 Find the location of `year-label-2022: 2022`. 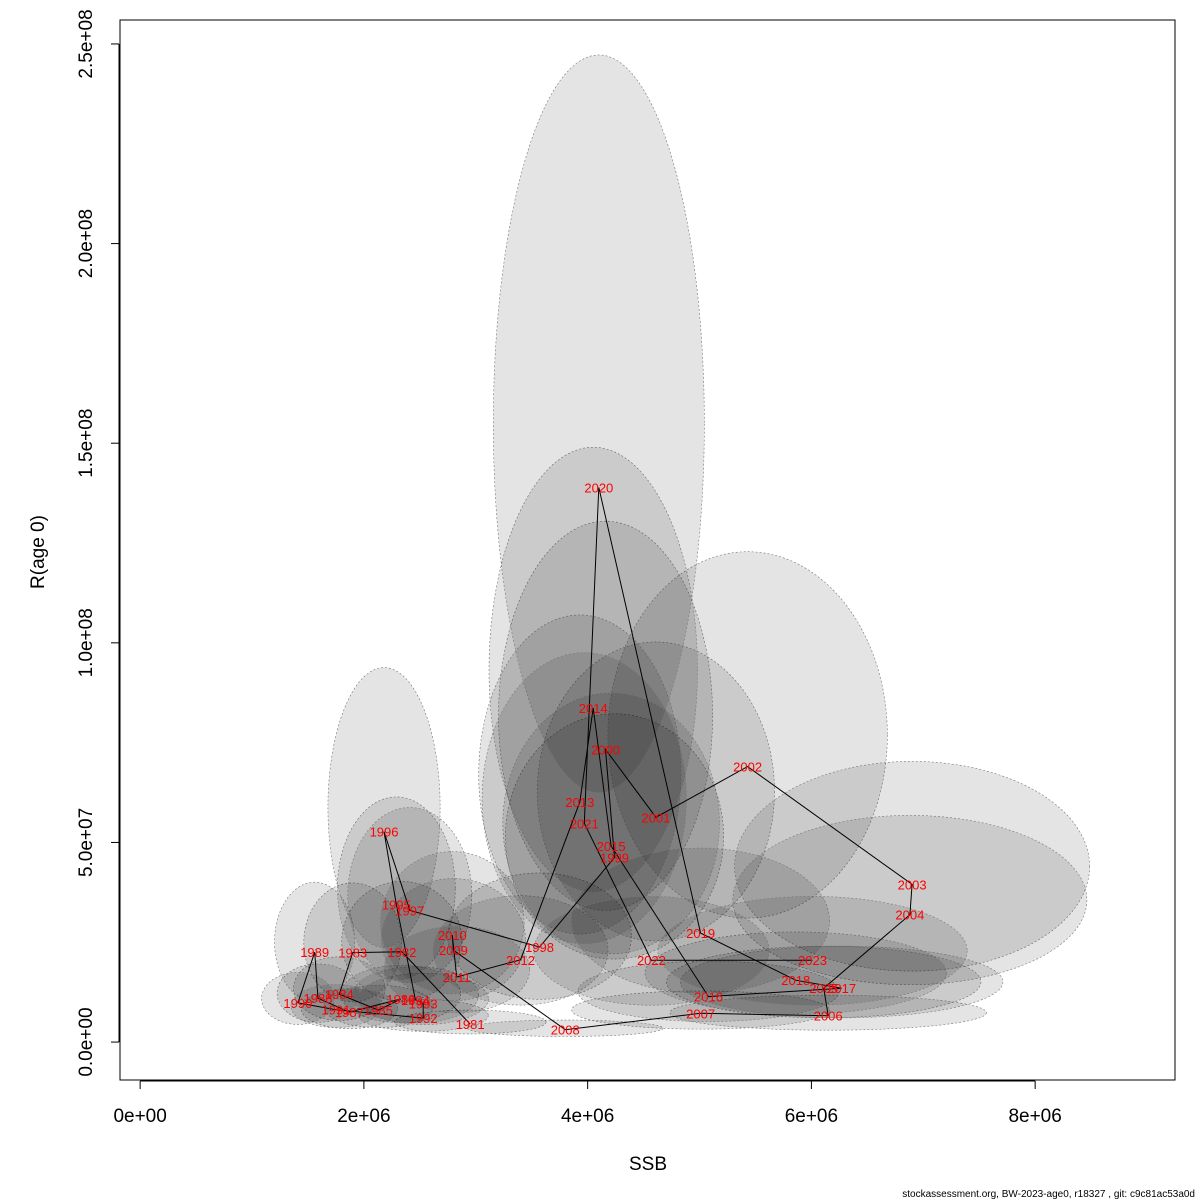

year-label-2022: 2022 is located at coordinates (651, 960).